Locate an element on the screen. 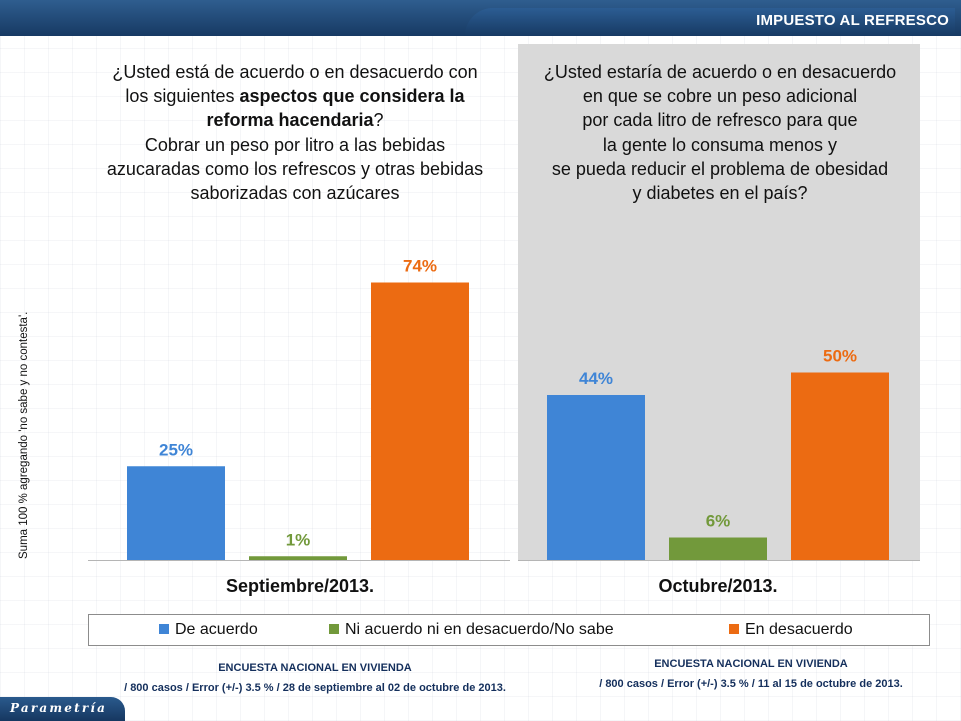  question-right-line: por cada litro de refresco para que is located at coordinates (720, 120).